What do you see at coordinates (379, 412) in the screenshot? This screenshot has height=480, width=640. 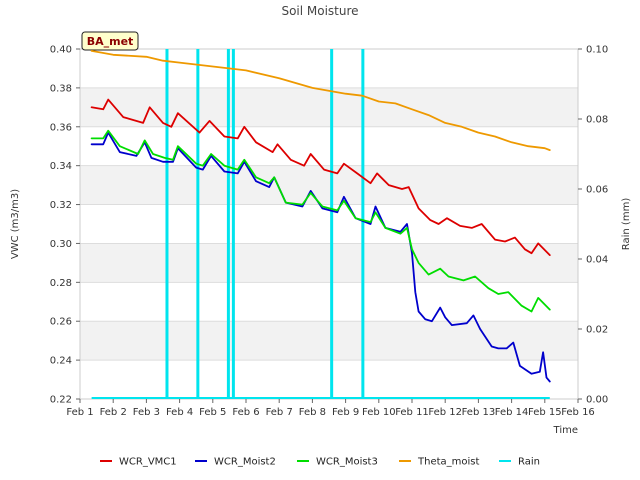 I see `x-tick-label: Feb 10` at bounding box center [379, 412].